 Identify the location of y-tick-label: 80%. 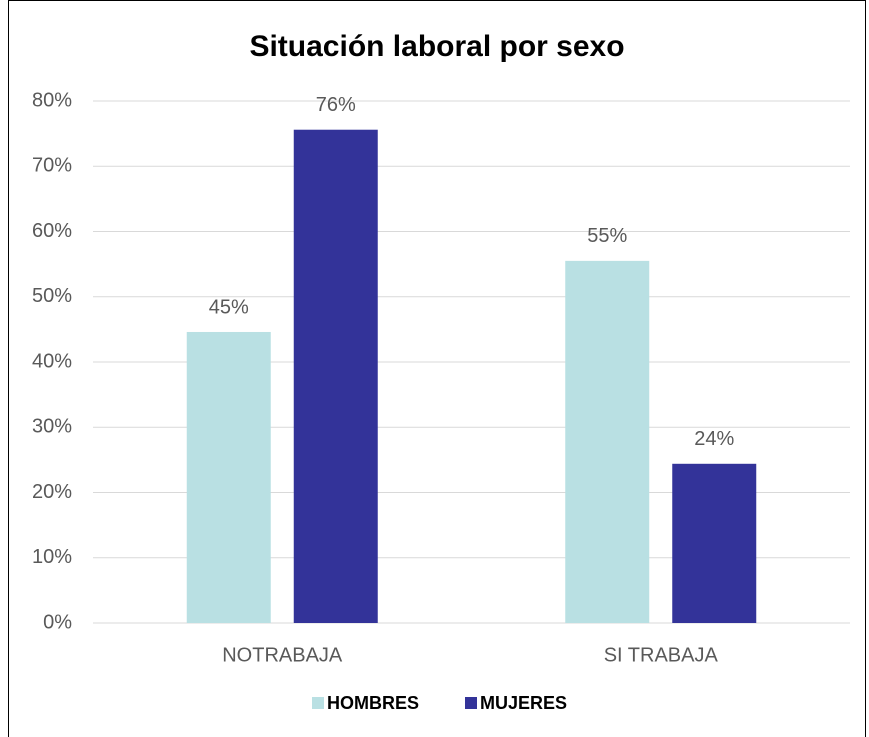
(52, 100).